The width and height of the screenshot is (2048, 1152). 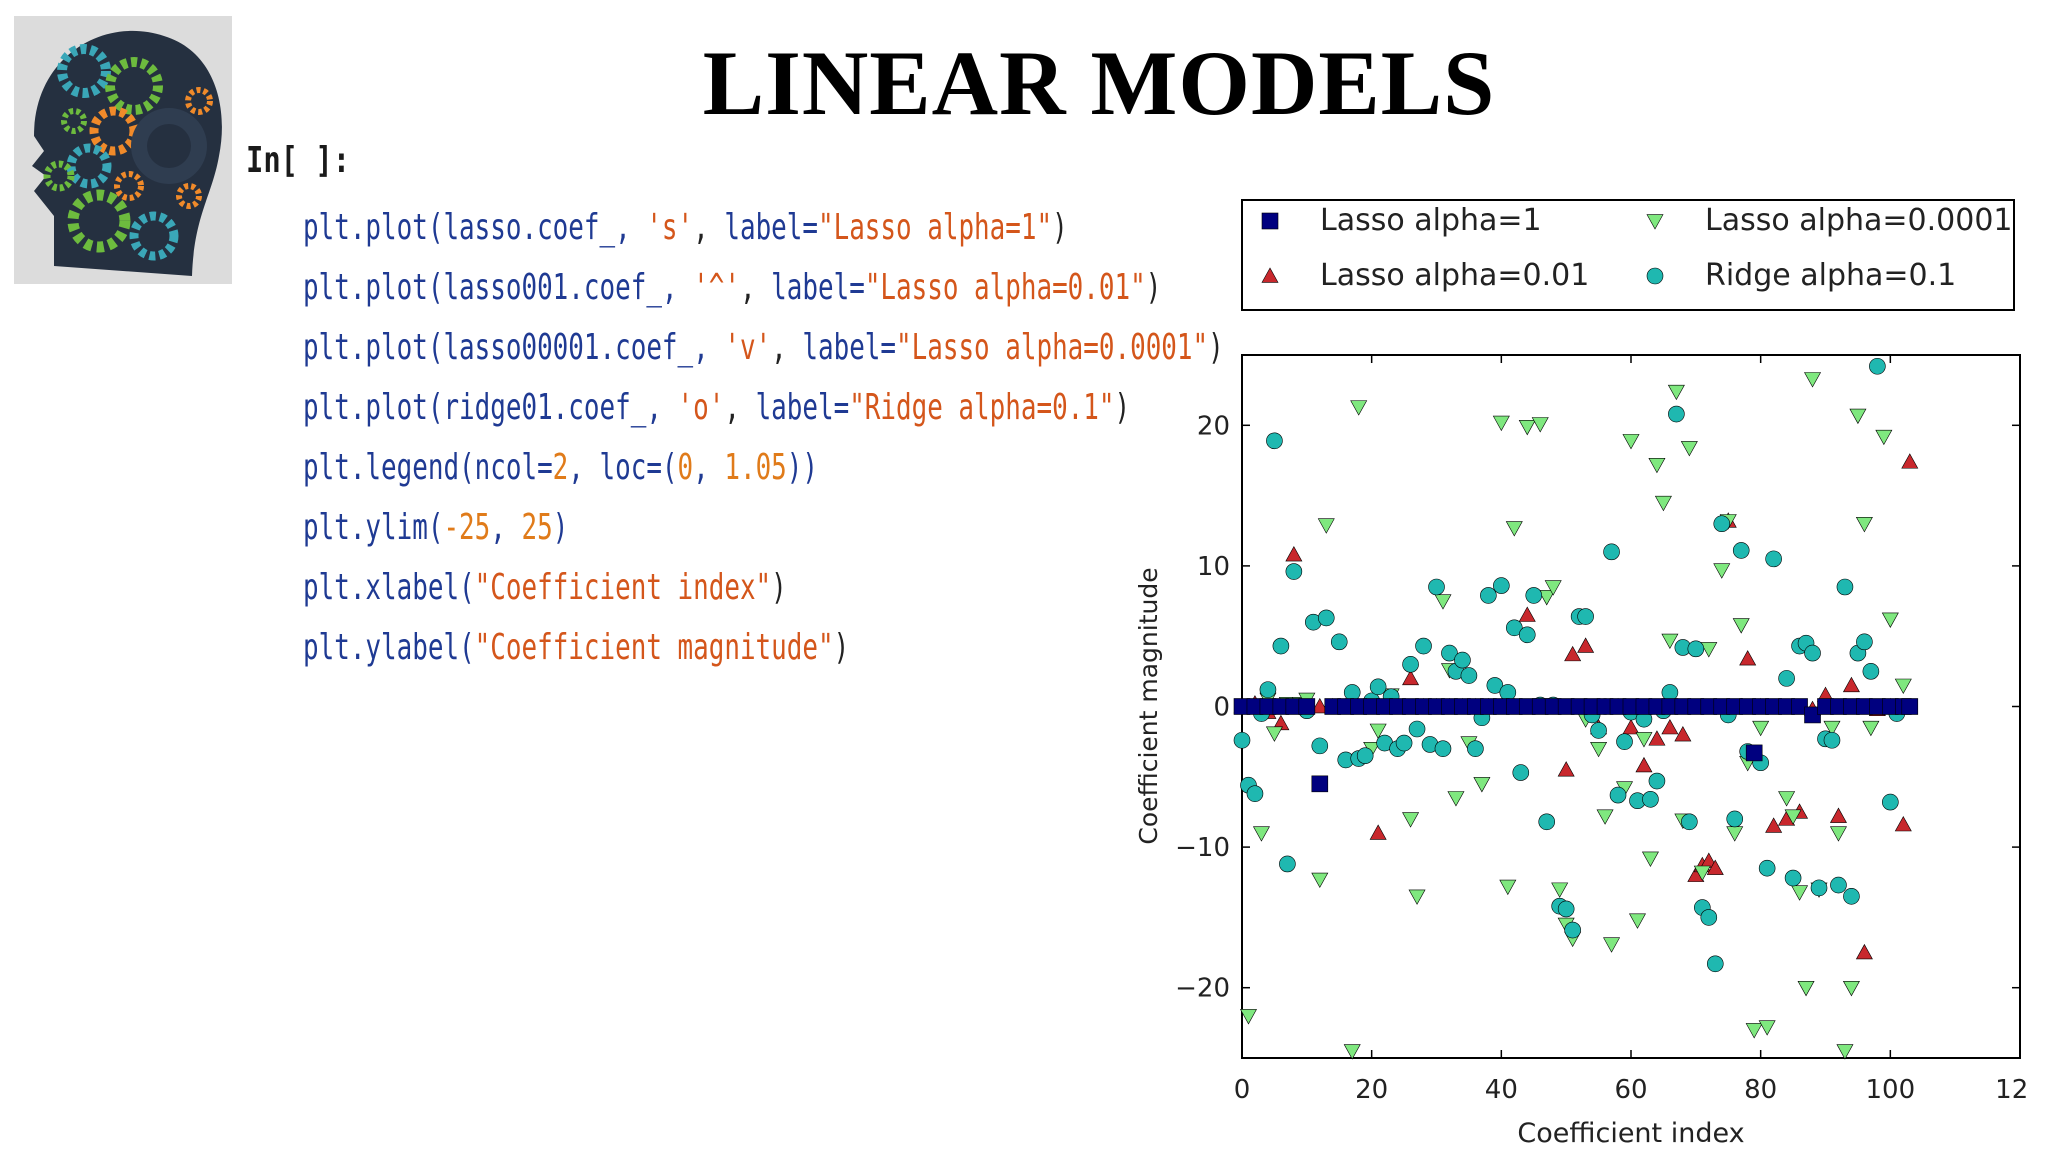 What do you see at coordinates (467, 527) in the screenshot?
I see `code-token: -25` at bounding box center [467, 527].